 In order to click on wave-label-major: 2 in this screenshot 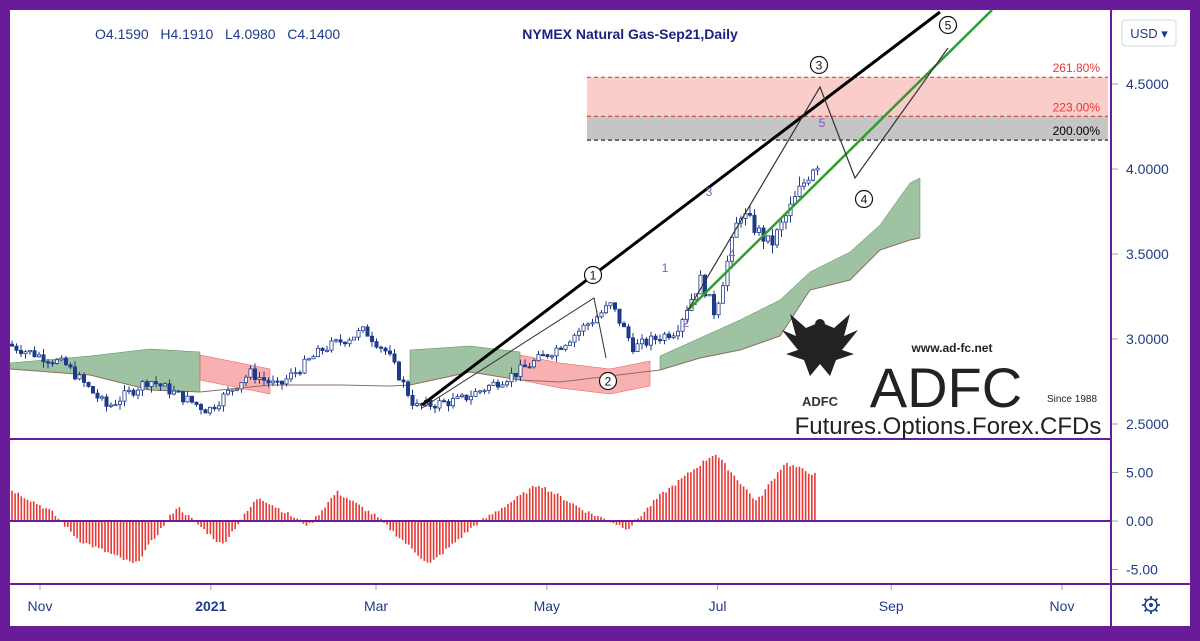, I will do `click(608, 381)`.